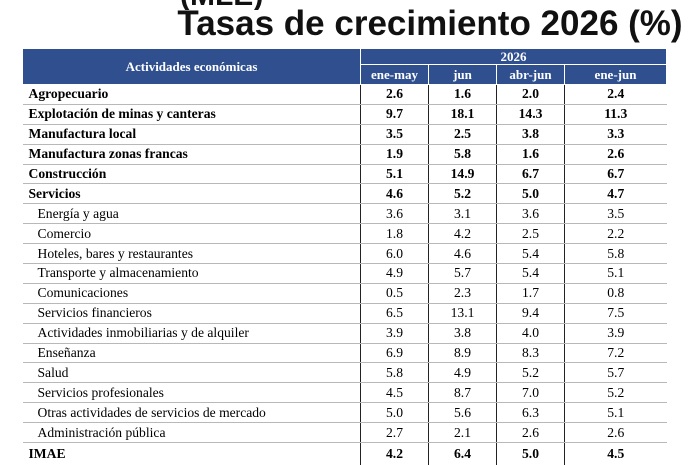 The height and width of the screenshot is (465, 700). What do you see at coordinates (463, 413) in the screenshot?
I see `growth-value-cell: 5.6` at bounding box center [463, 413].